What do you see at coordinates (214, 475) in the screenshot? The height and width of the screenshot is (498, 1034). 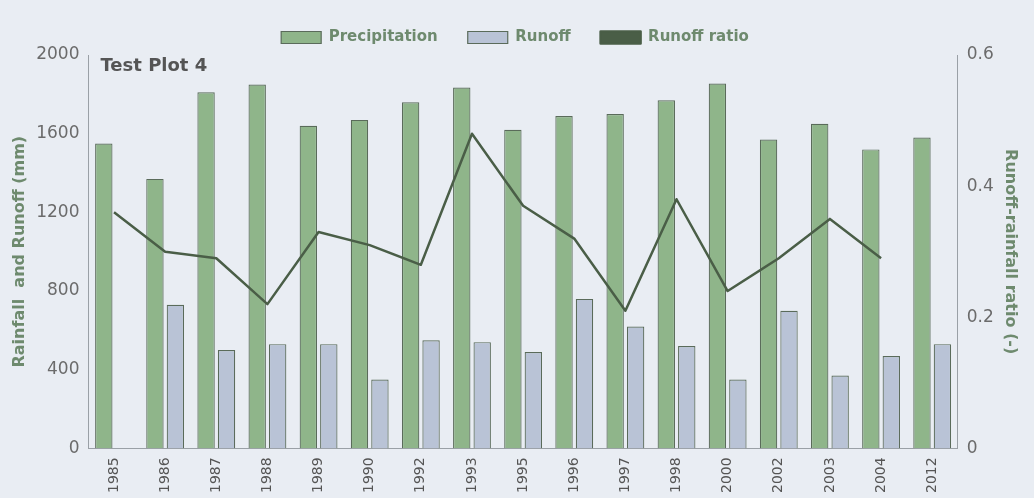 I see `x-tick-label: 1987` at bounding box center [214, 475].